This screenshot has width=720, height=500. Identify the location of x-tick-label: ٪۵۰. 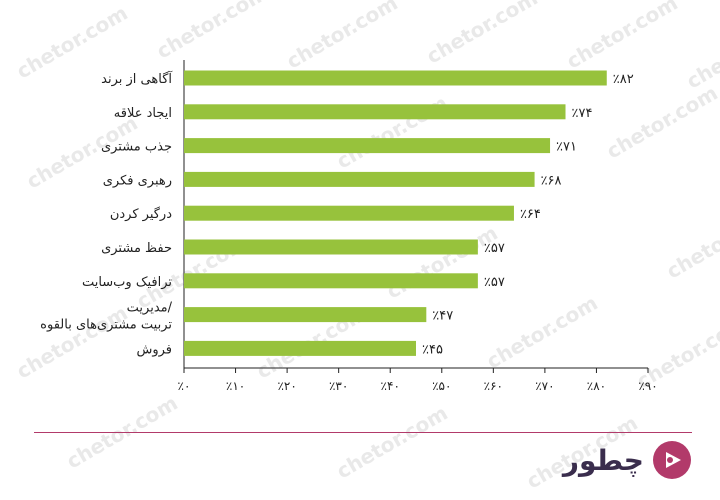
(441, 386).